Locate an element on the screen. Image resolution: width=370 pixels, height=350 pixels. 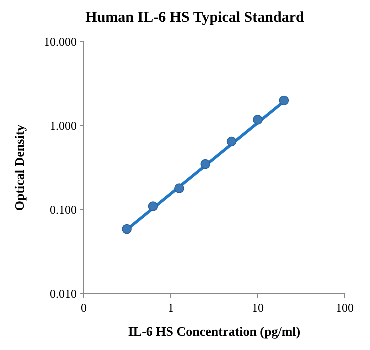
x-tick-label: 0 is located at coordinates (84, 308).